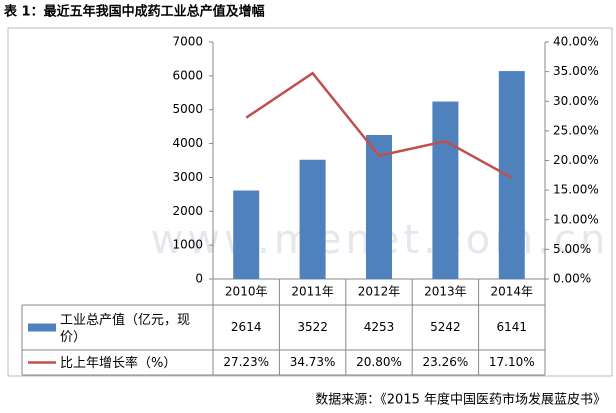 The width and height of the screenshot is (616, 413). What do you see at coordinates (246, 362) in the screenshot?
I see `table-value: 27.23%` at bounding box center [246, 362].